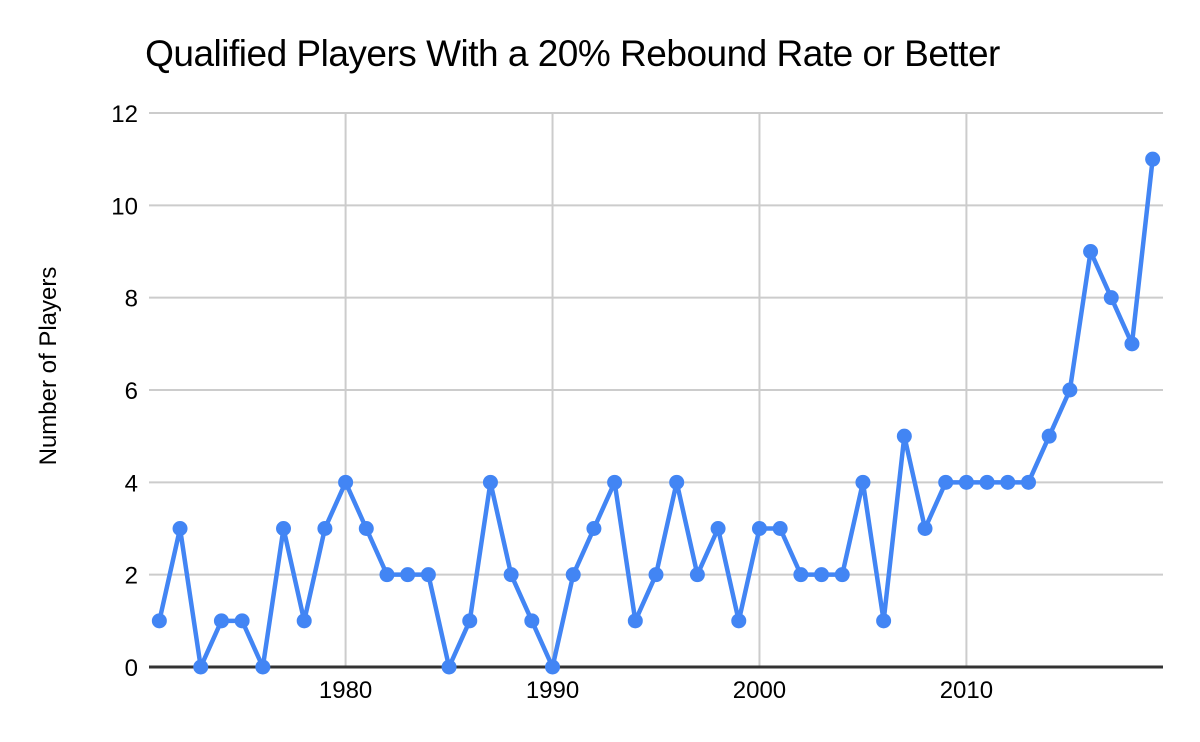  What do you see at coordinates (131, 668) in the screenshot?
I see `y-tick-label: 0` at bounding box center [131, 668].